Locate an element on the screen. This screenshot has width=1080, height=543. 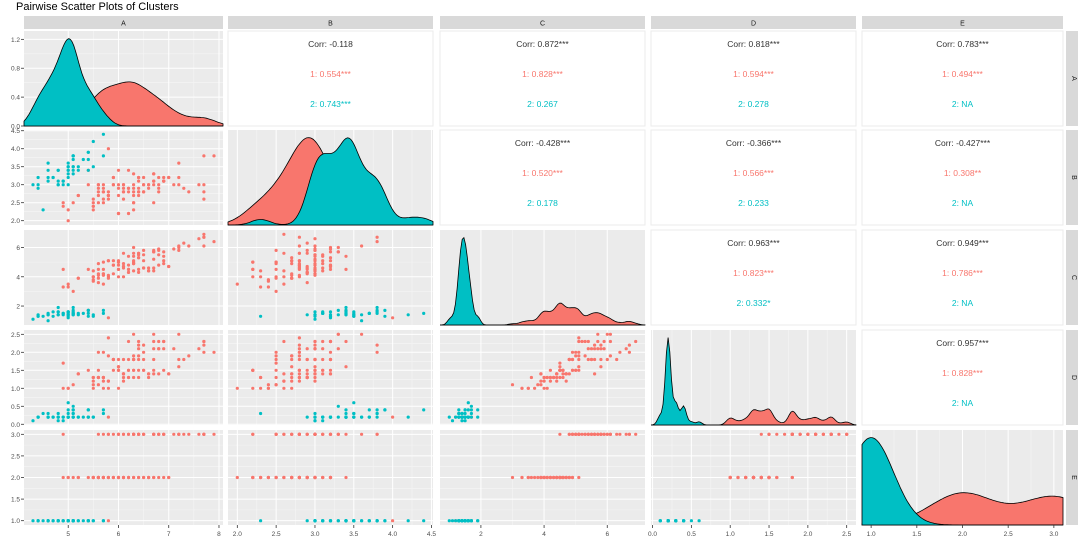
panel-C-E: Corr: 0.949*** 1: 0.786*** 2: NA is located at coordinates (962, 277).